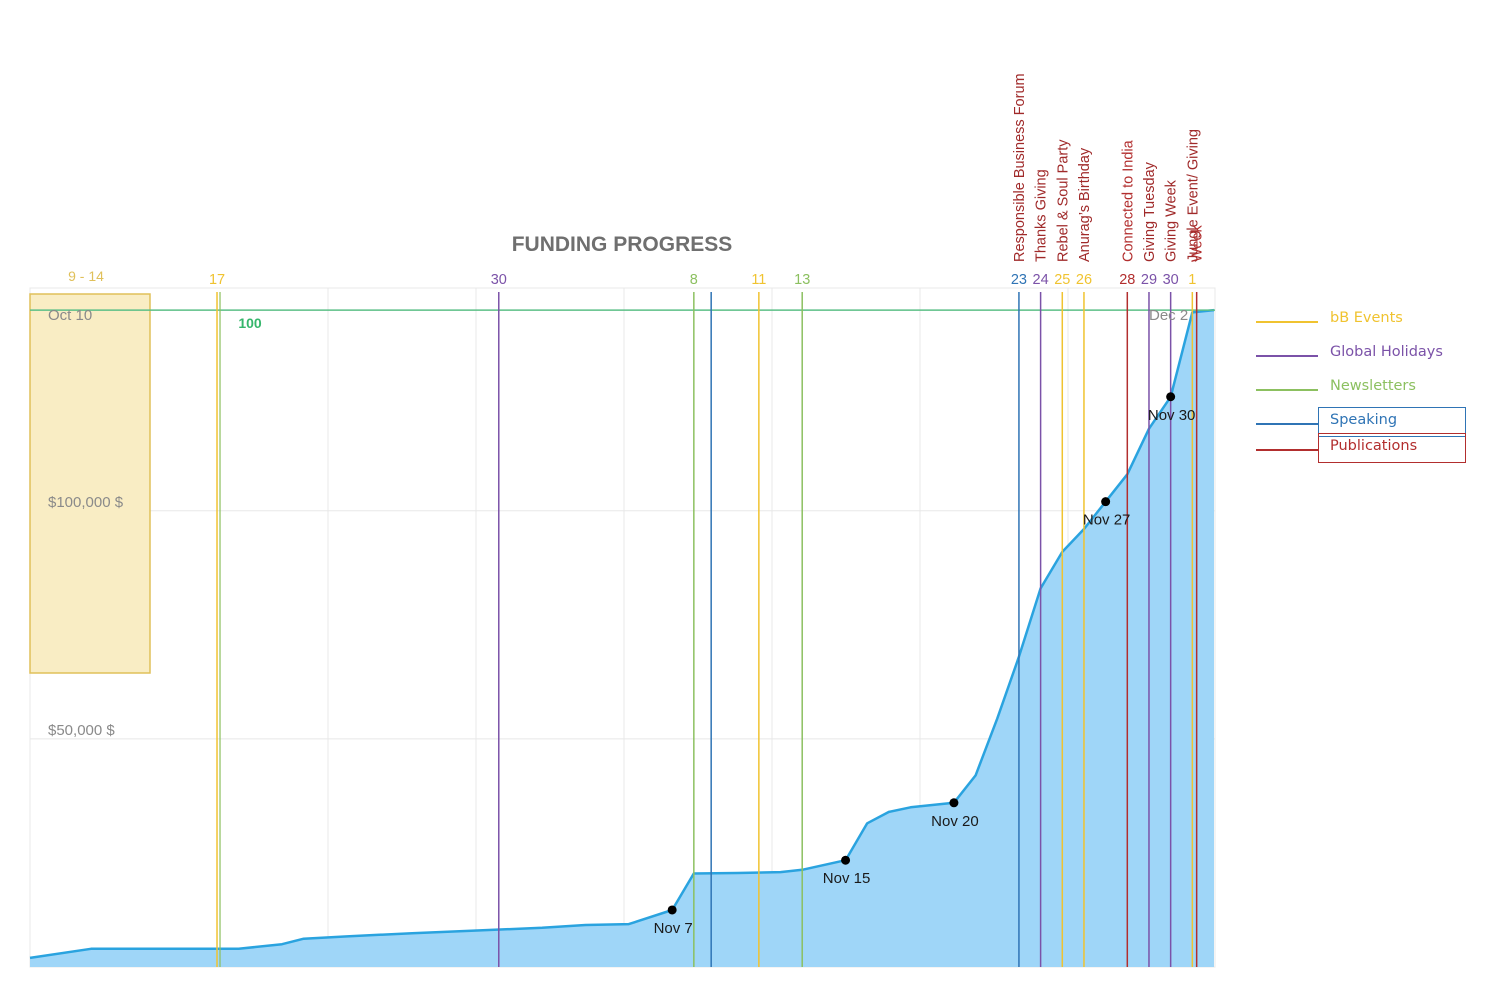 This screenshot has height=1004, width=1500. I want to click on legend-item-holidays: Global Holidays, so click(1365, 354).